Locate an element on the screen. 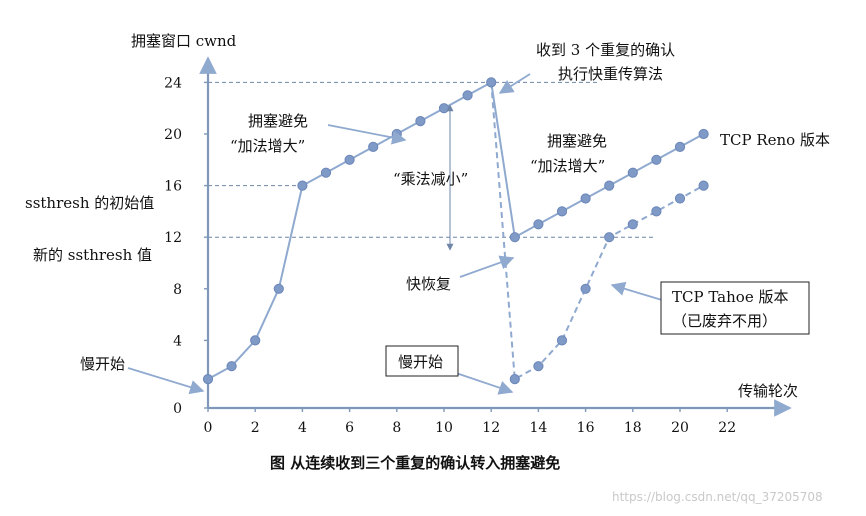  x-tick-label: 8 is located at coordinates (396, 428).